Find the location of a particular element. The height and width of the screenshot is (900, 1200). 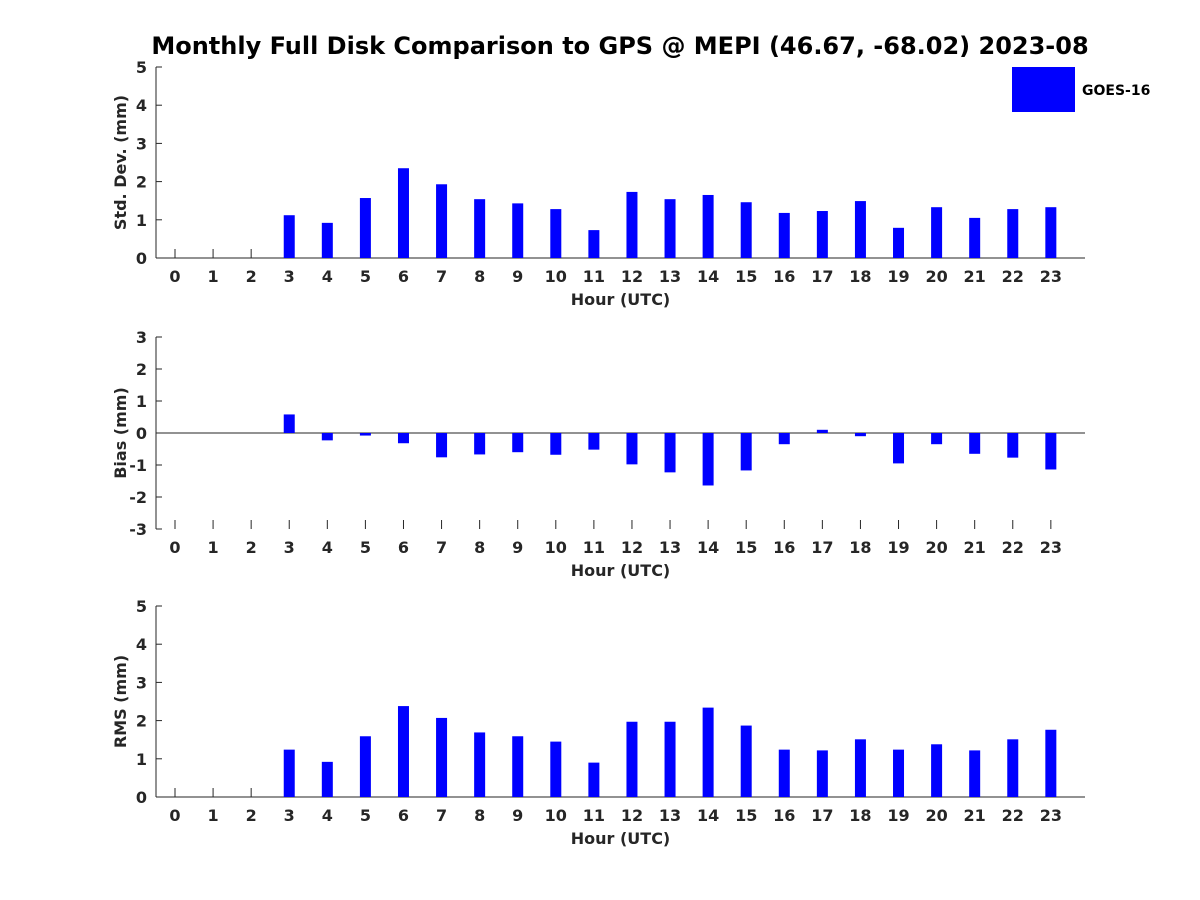

y-tick-label: 5 is located at coordinates (141, 606).